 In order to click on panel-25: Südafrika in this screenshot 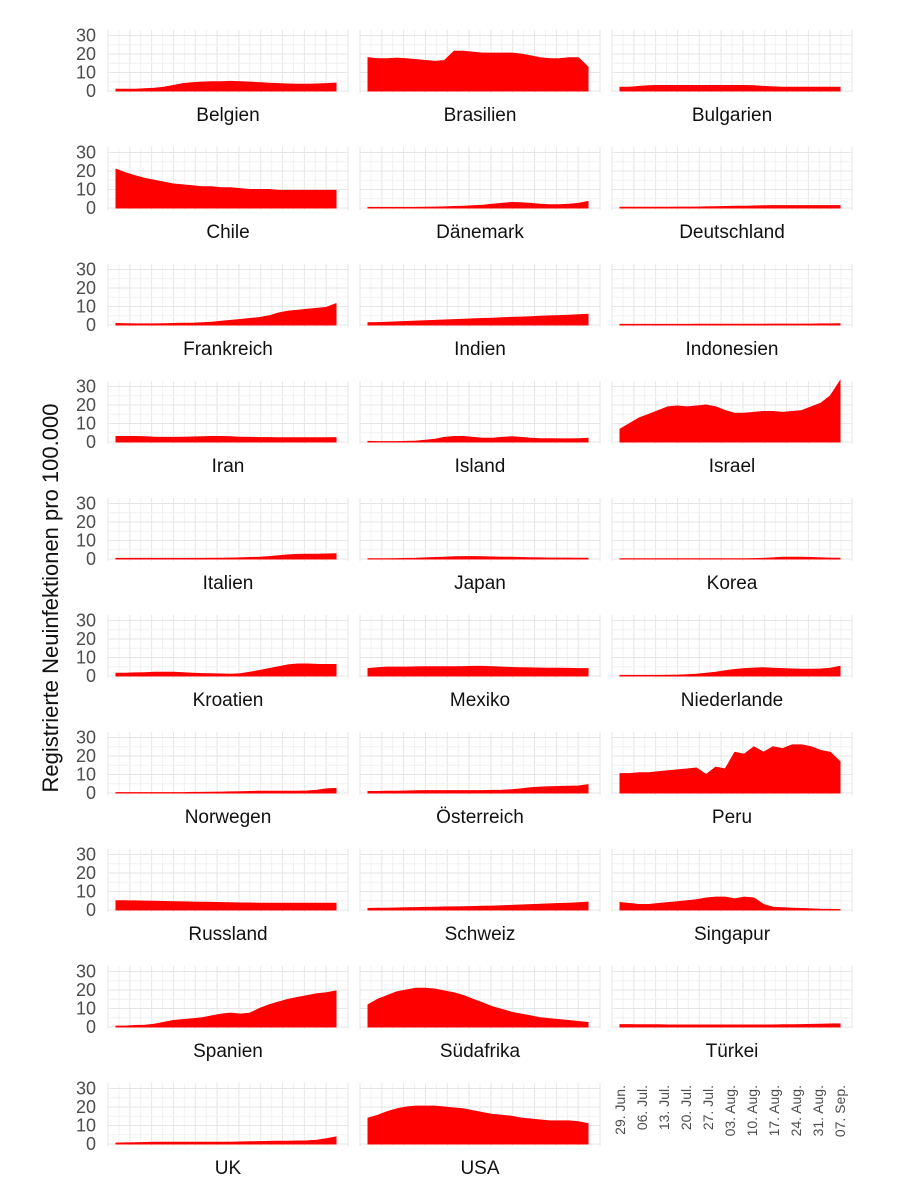, I will do `click(480, 1014)`.